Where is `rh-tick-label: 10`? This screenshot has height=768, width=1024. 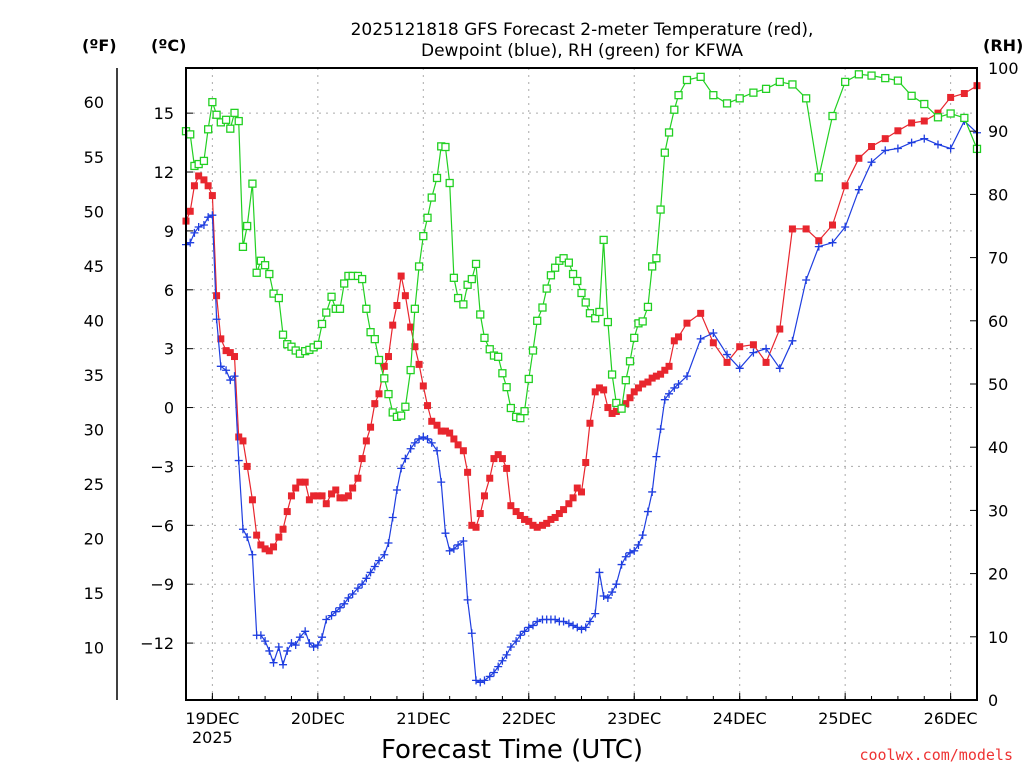 rh-tick-label: 10 is located at coordinates (998, 637).